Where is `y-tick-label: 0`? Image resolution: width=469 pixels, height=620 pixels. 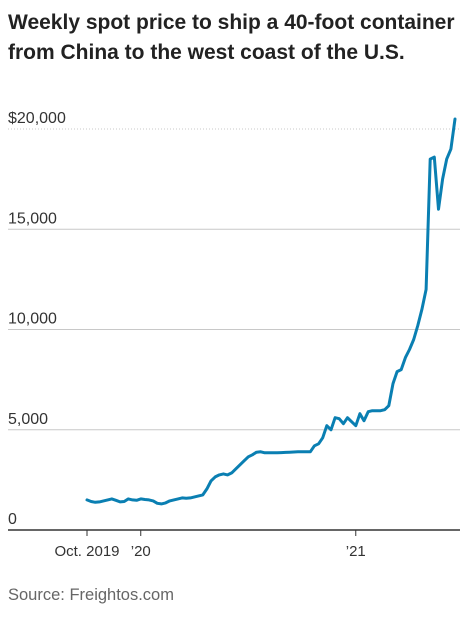
y-tick-label: 0 is located at coordinates (12, 519).